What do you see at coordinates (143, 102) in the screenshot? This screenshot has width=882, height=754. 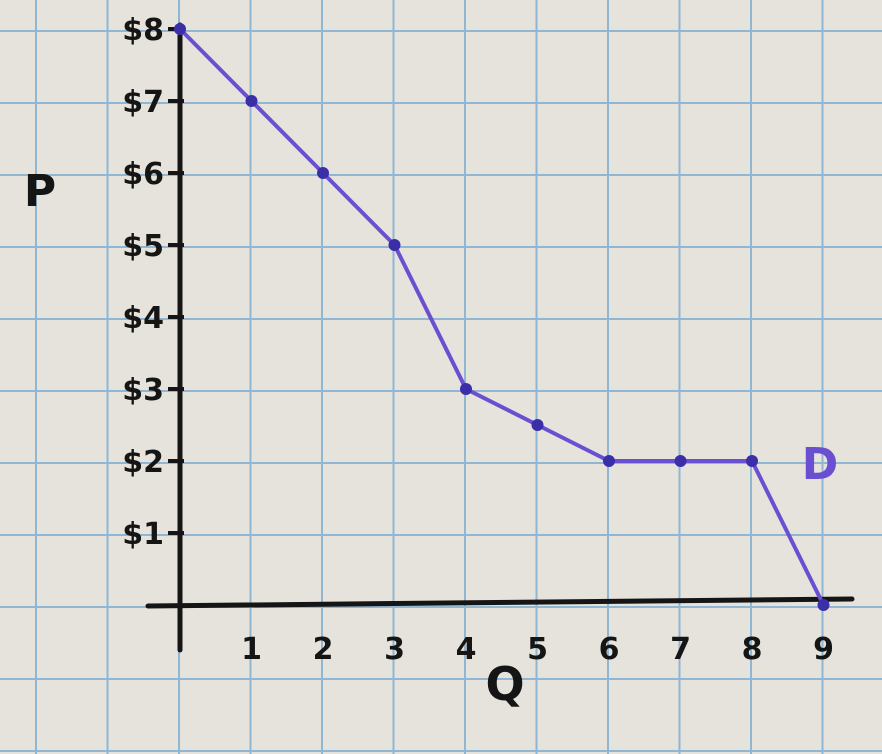 I see `y-tick-label: $7` at bounding box center [143, 102].